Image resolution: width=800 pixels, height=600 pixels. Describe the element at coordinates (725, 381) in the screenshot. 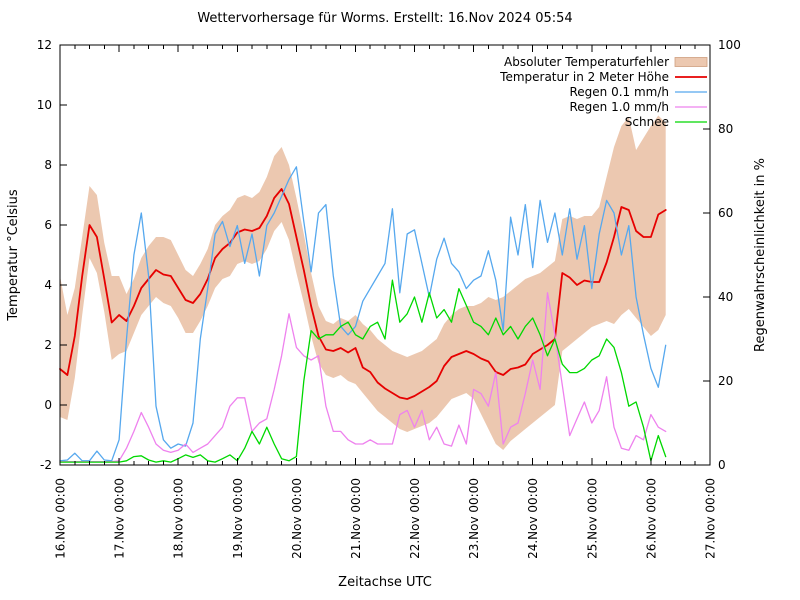

I see `y2-tick-label: 20` at that location.